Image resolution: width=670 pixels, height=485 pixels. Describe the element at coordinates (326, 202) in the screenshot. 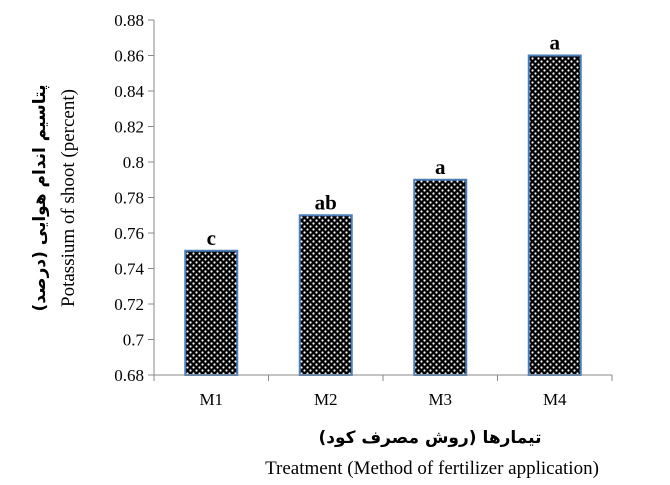

I see `significance-letter: ab` at that location.